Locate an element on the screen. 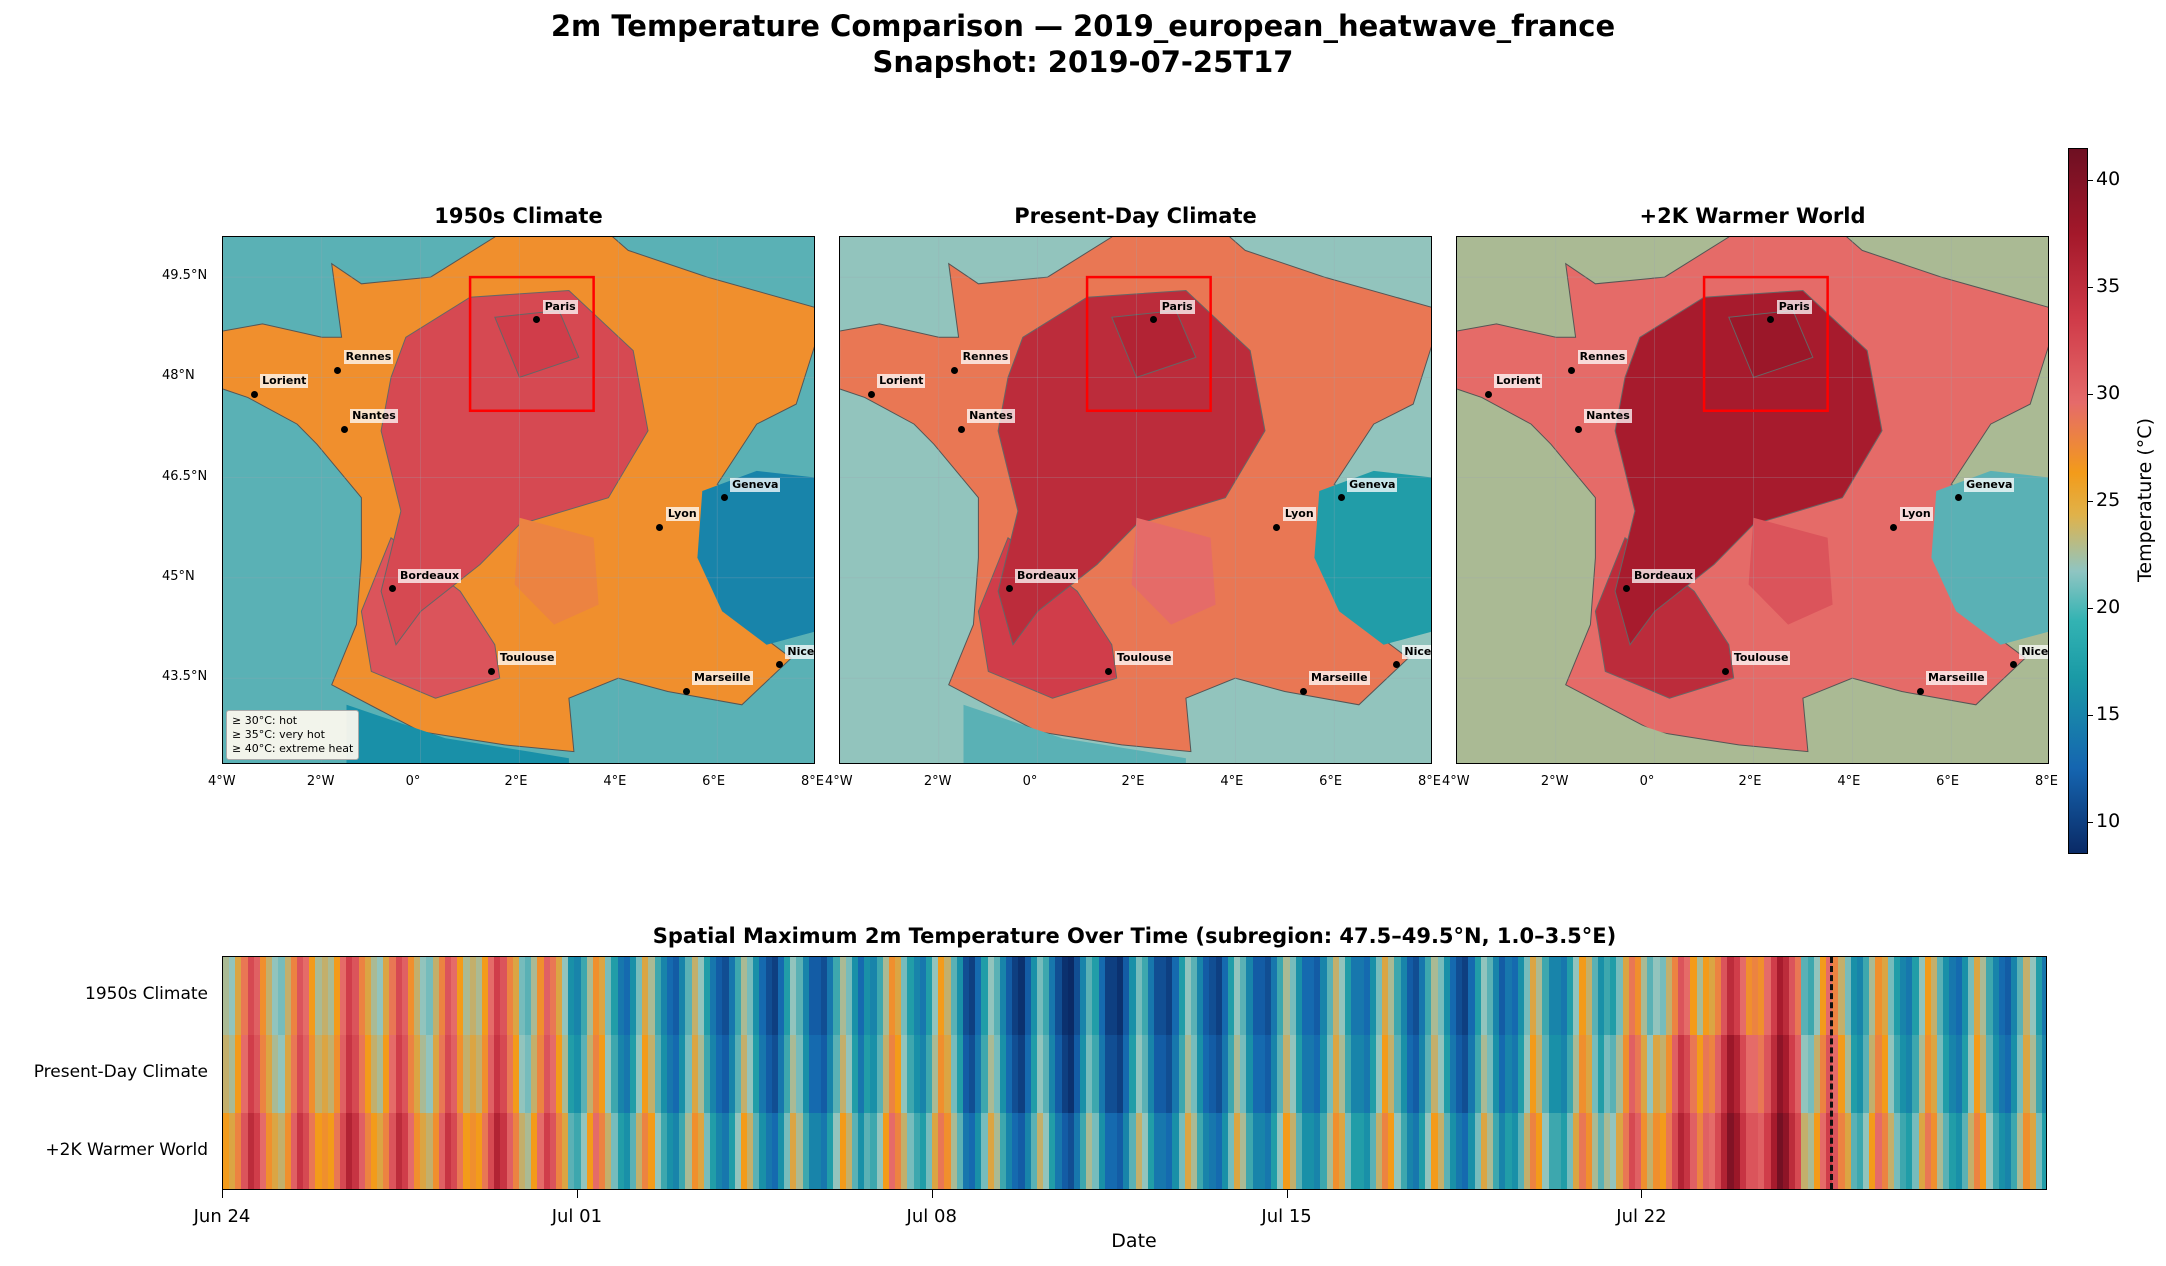 The height and width of the screenshot is (1266, 2166). lat-tick-label: 43.5°N is located at coordinates (185, 677).